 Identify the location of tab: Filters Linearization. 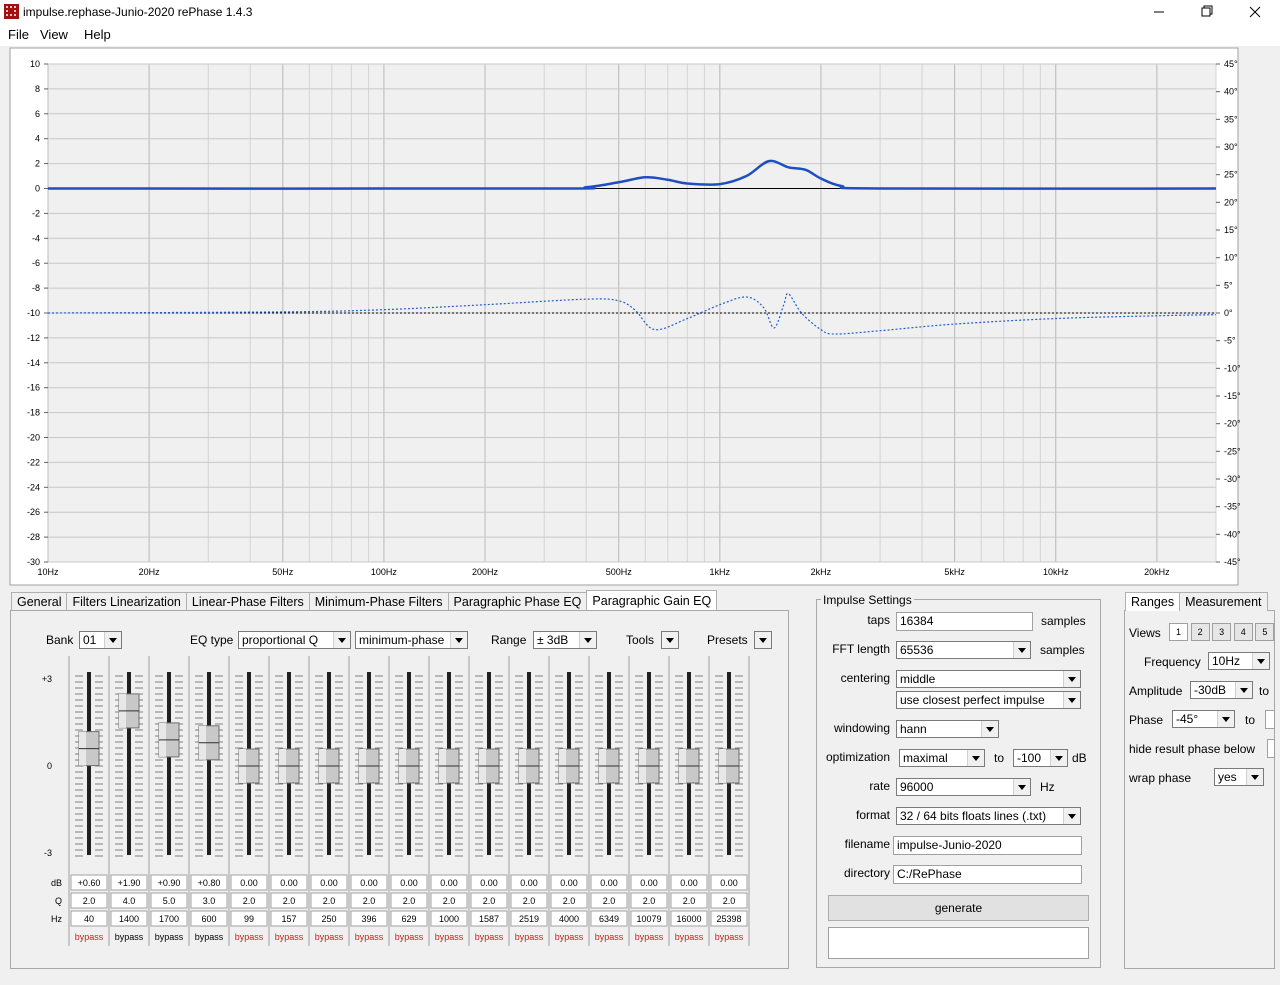
(126, 601).